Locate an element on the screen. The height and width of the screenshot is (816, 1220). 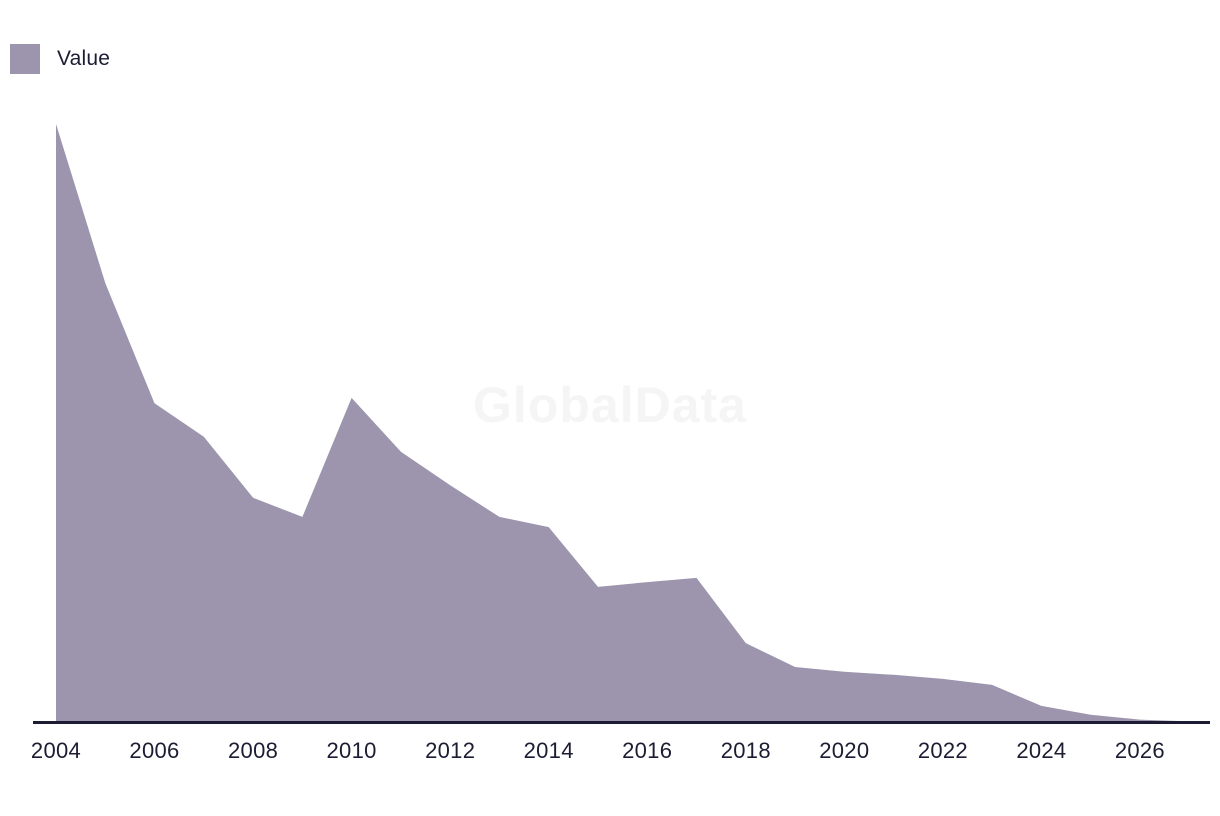
legend-label: Value is located at coordinates (84, 58).